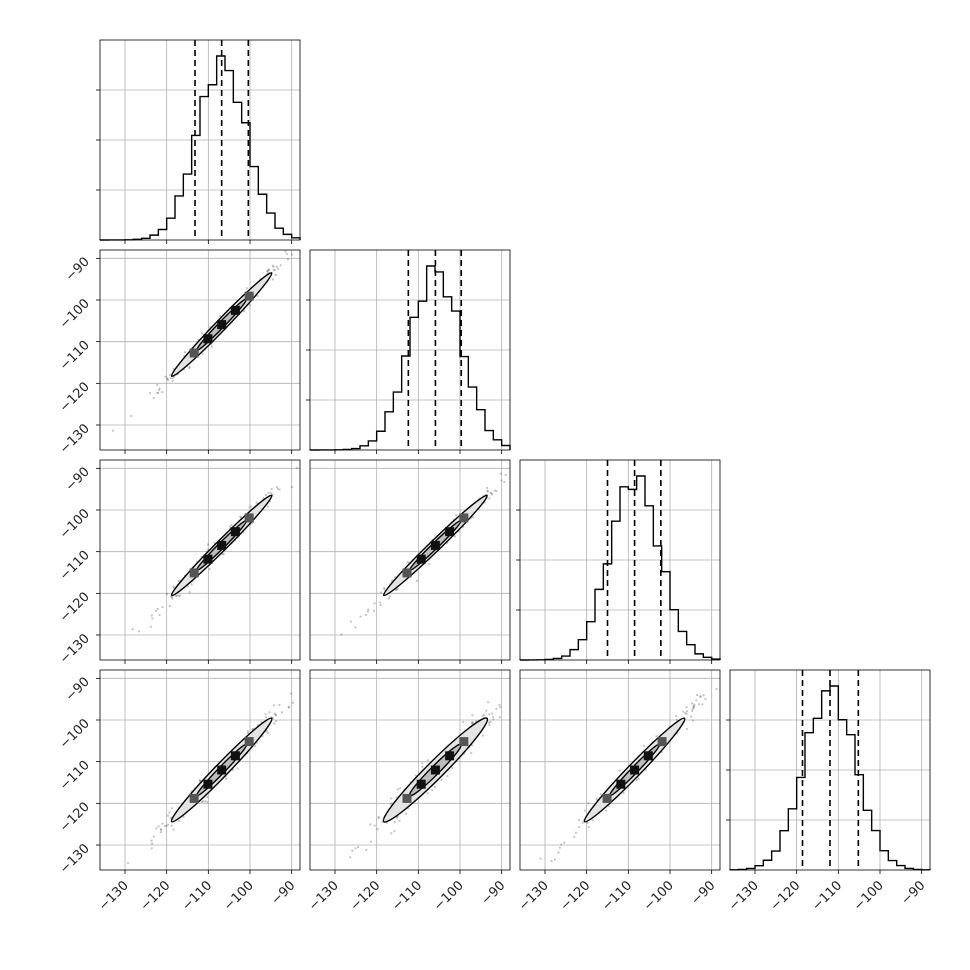  I want to click on panel-1-0: −130 −120 −110 −100 −90, so click(179, 353).